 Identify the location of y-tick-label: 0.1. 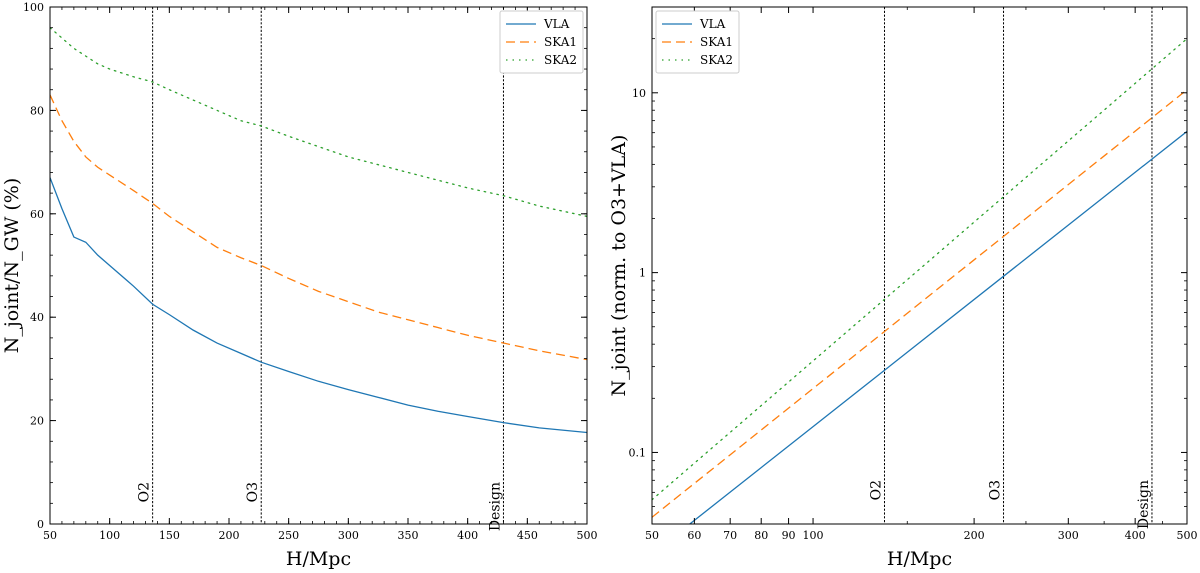
(638, 452).